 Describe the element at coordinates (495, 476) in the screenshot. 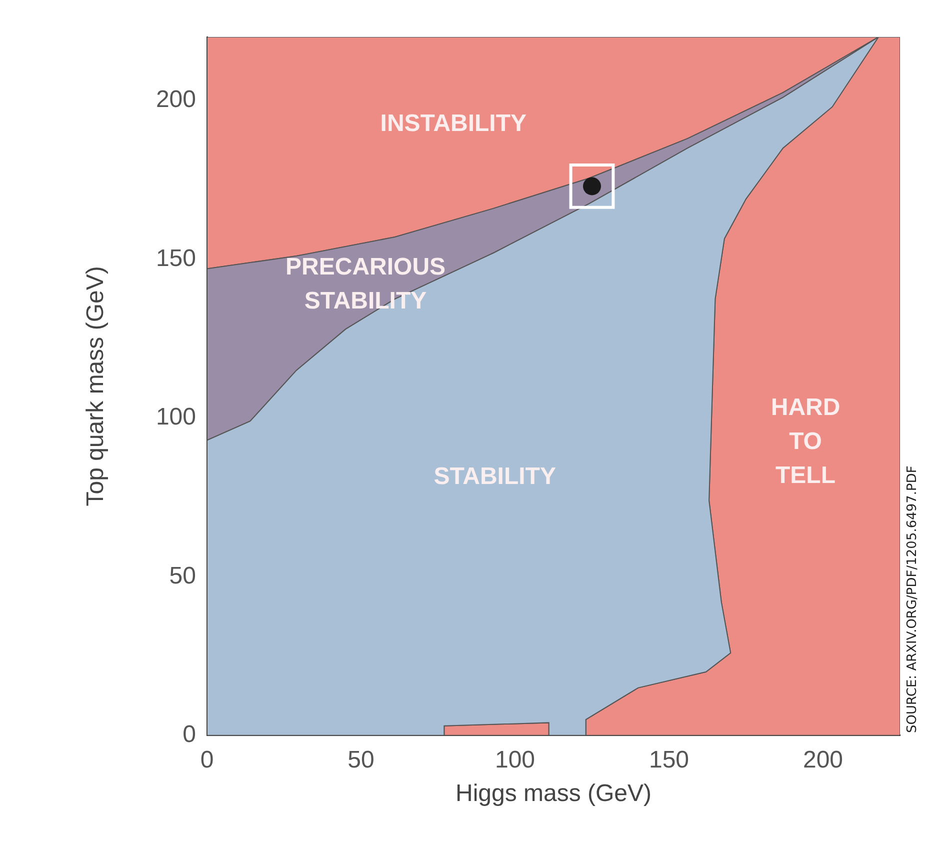

I see `series-label: STABILITY` at that location.